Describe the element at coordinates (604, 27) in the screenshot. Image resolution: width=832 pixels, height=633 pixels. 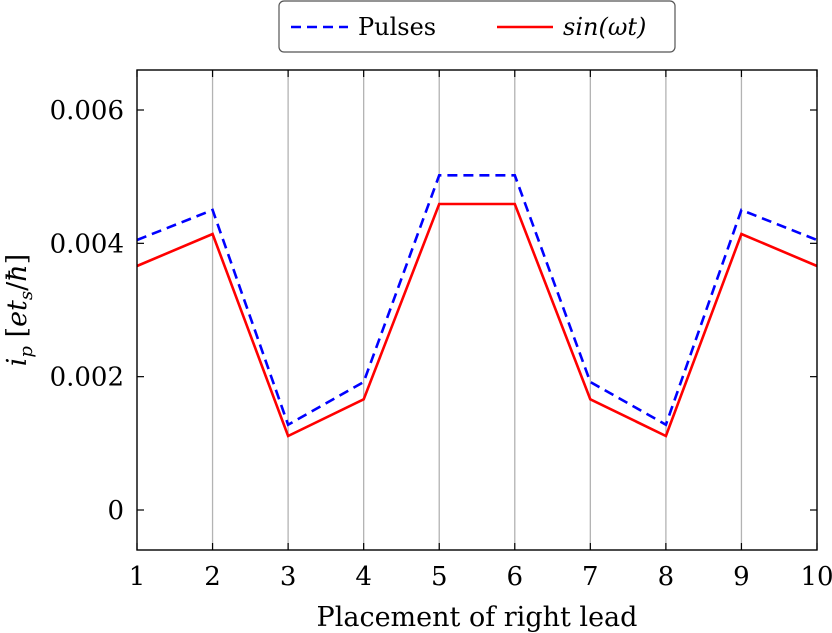
I see `legend-label-sin: sin(ωt)` at that location.